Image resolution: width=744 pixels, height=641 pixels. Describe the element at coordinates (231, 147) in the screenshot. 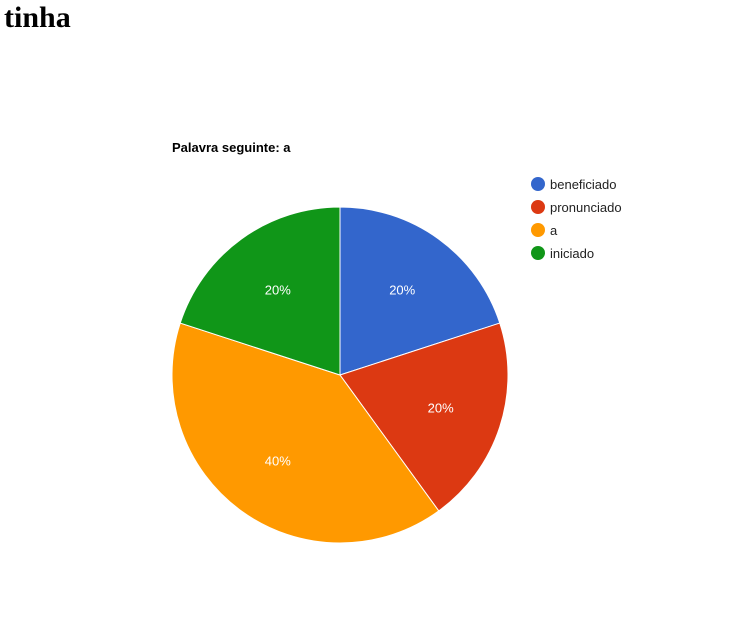

I see `chart-title: Palavra seguinte: a` at that location.